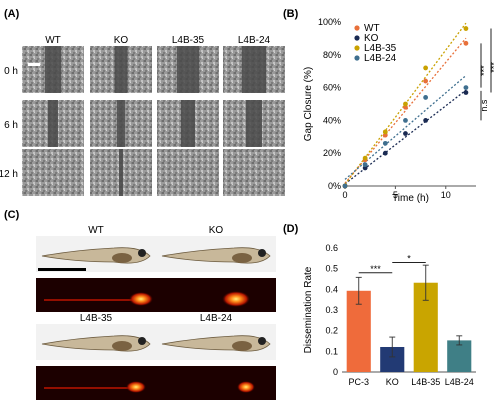  Describe the element at coordinates (409, 258) in the screenshot. I see `sig-label: *` at that location.